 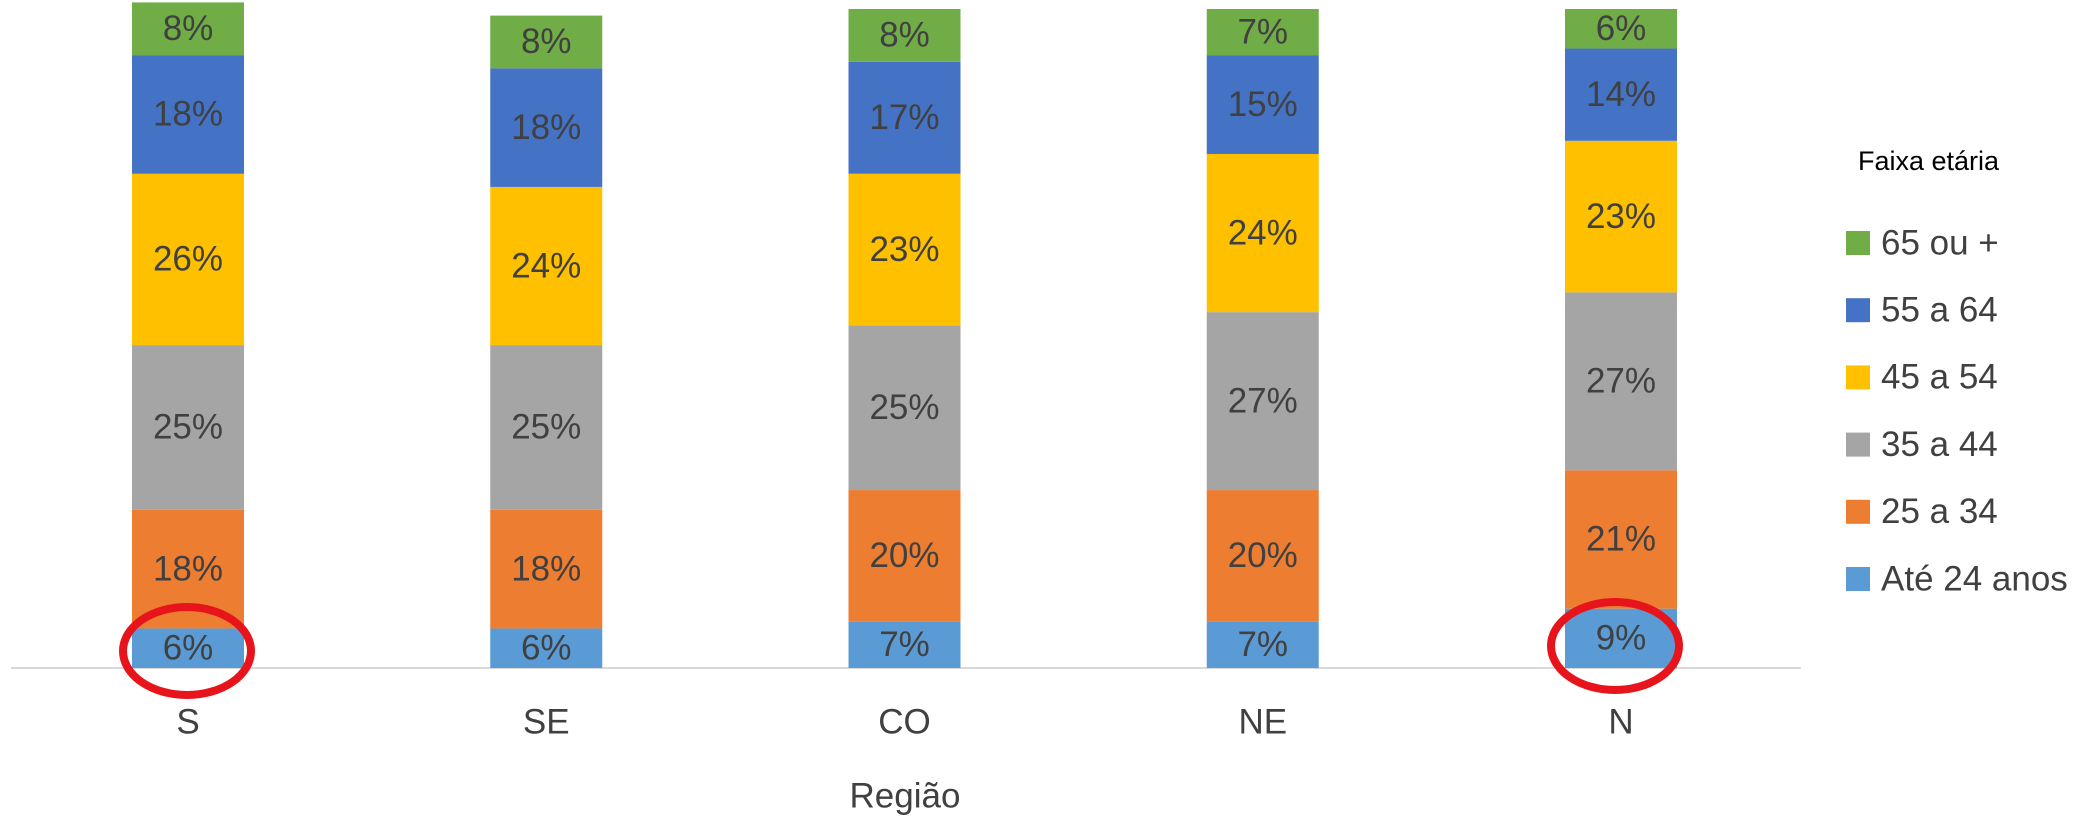 What do you see at coordinates (1974, 578) in the screenshot?
I see `legend-label: Até 24 anos` at bounding box center [1974, 578].